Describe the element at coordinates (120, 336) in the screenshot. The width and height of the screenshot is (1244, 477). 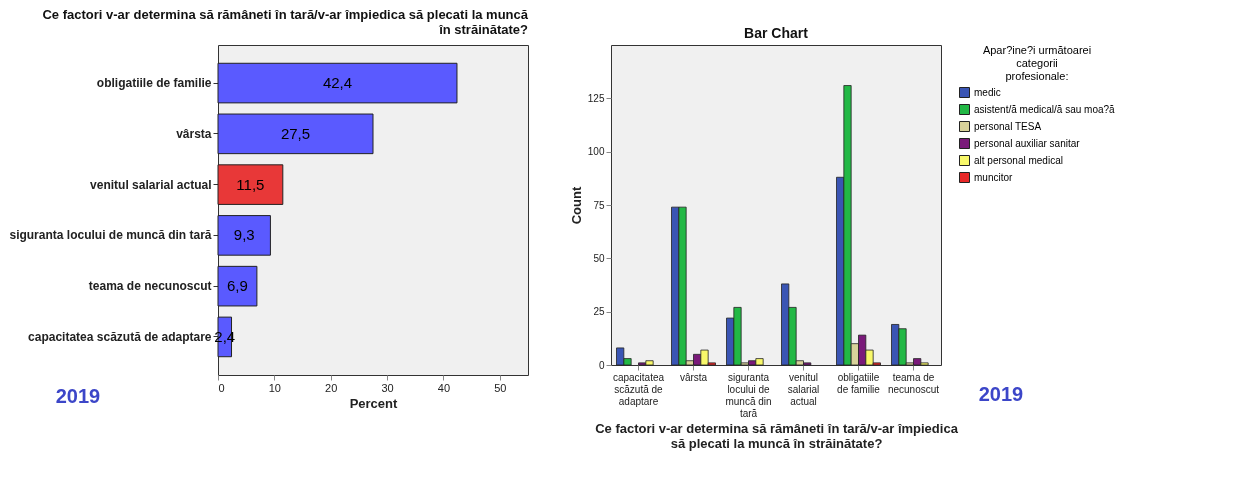
I see `y-tick-label: capacitatea scăzută de adaptare` at that location.